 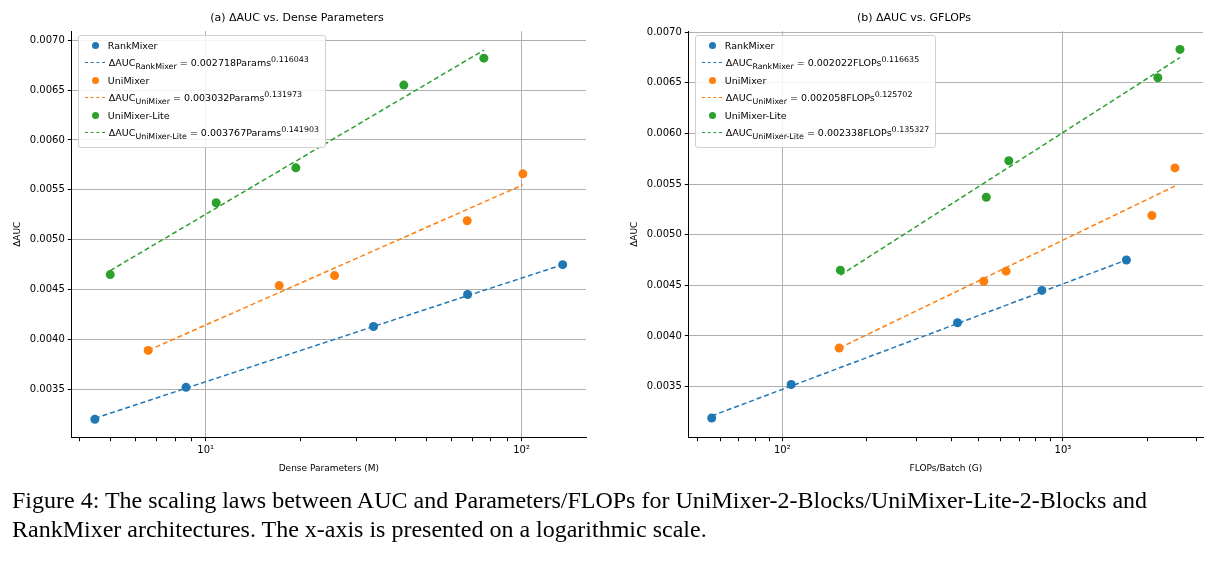 I want to click on legend-label: ΔAUC$_{UniMixer}$ = 0.003032Params$^{0.131973}$, so click(x=205, y=98).